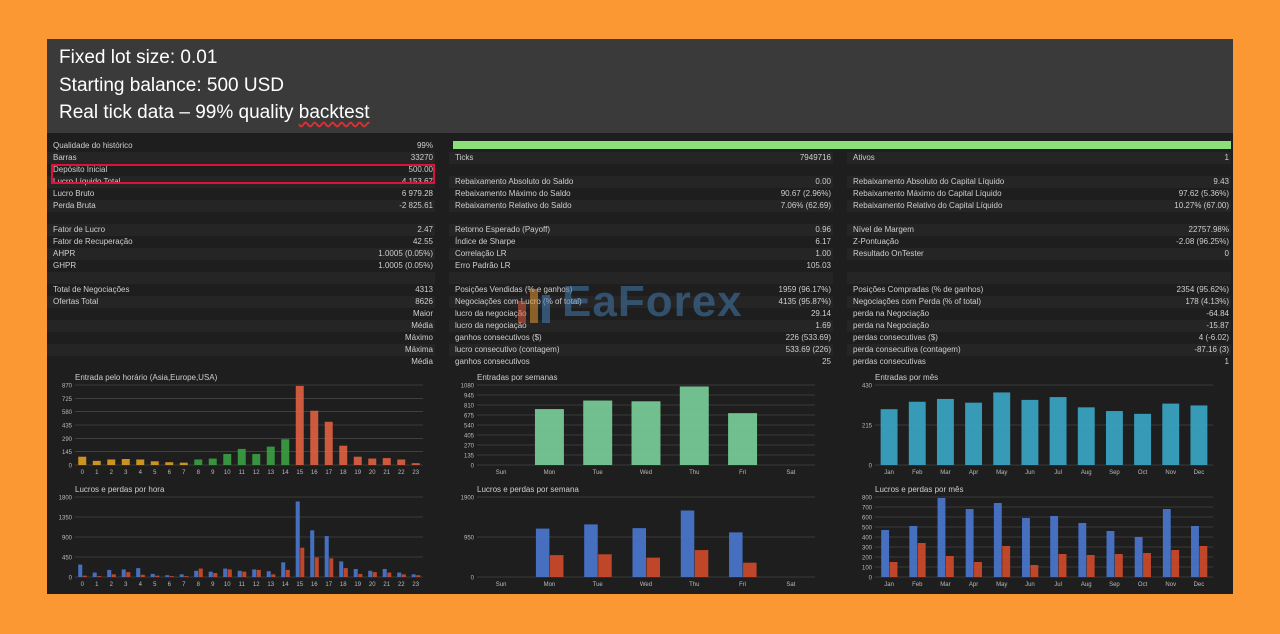 Image resolution: width=1280 pixels, height=634 pixels. What do you see at coordinates (67, 413) in the screenshot?
I see `y-tick-label: 580` at bounding box center [67, 413].